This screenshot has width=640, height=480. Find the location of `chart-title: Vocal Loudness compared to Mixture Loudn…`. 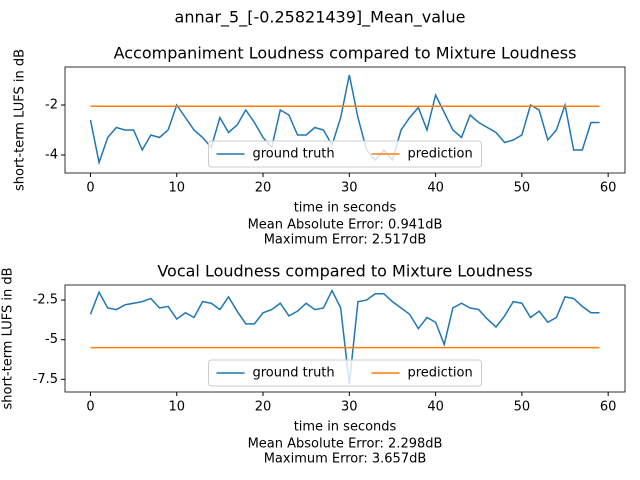

chart-title: Vocal Loudness compared to Mixture Loudn… is located at coordinates (344, 271).